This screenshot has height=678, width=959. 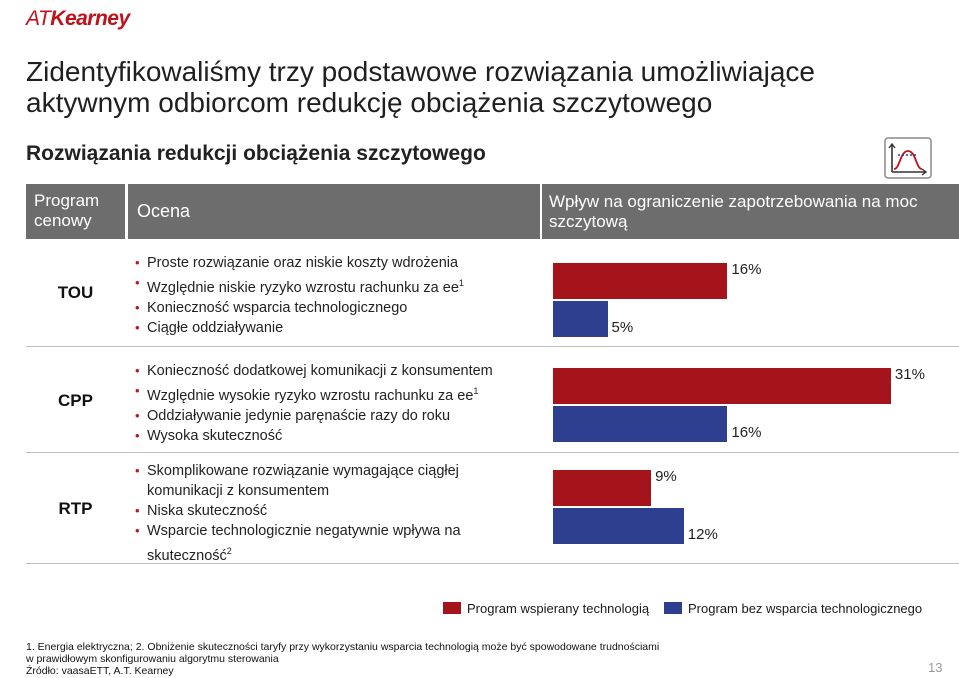 I want to click on bar-tou-tech, so click(x=640, y=281).